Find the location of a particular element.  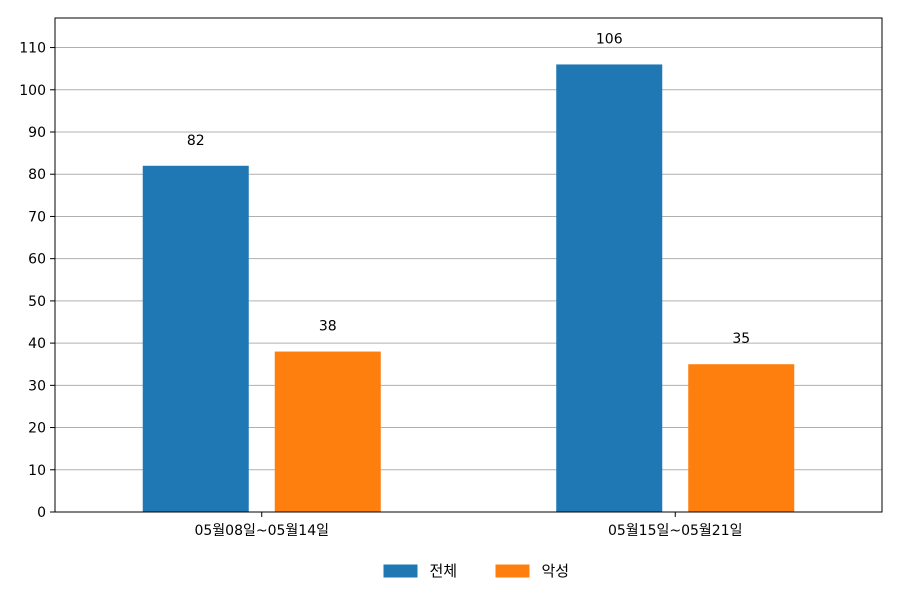

y-tick-label: 100 is located at coordinates (32, 91).